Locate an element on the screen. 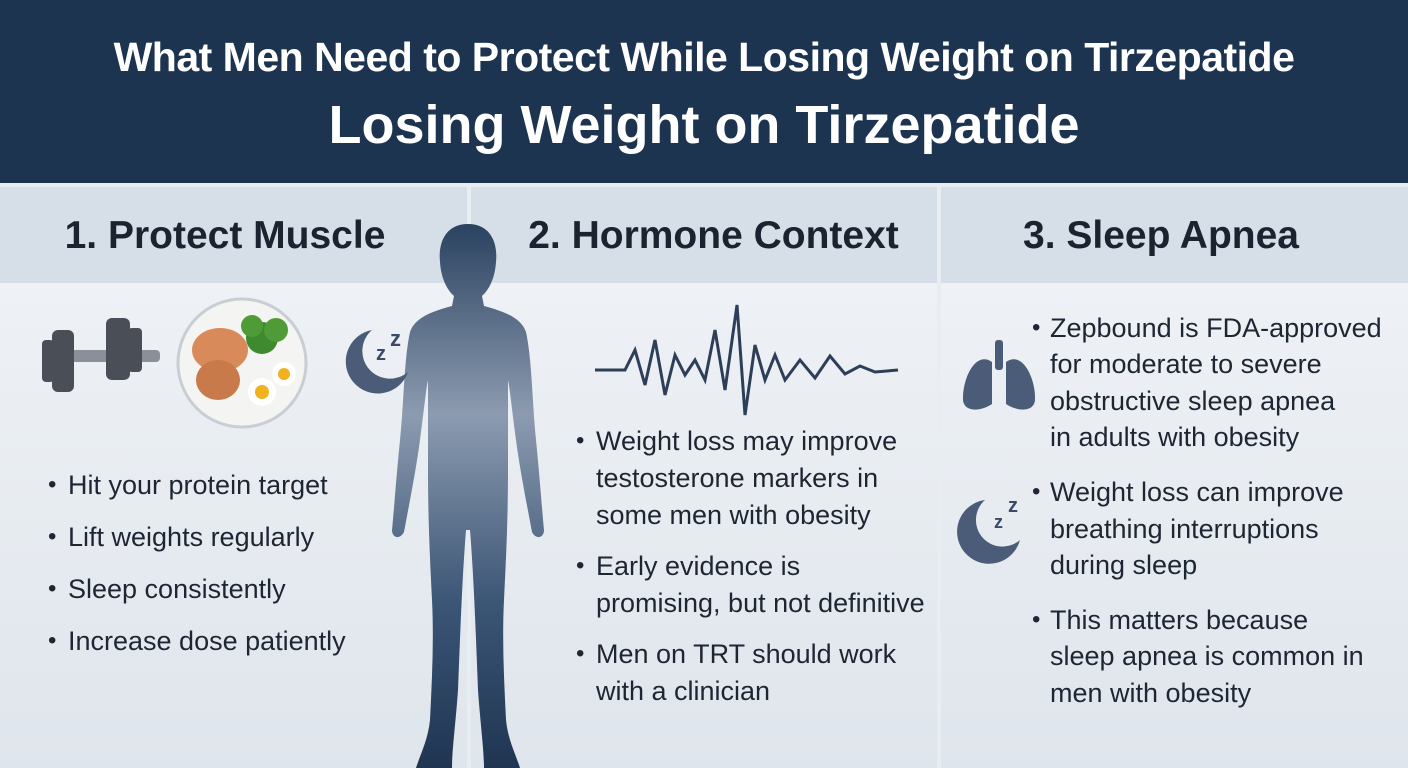 Image resolution: width=1408 pixels, height=768 pixels. heartbeat-icon is located at coordinates (747, 360).